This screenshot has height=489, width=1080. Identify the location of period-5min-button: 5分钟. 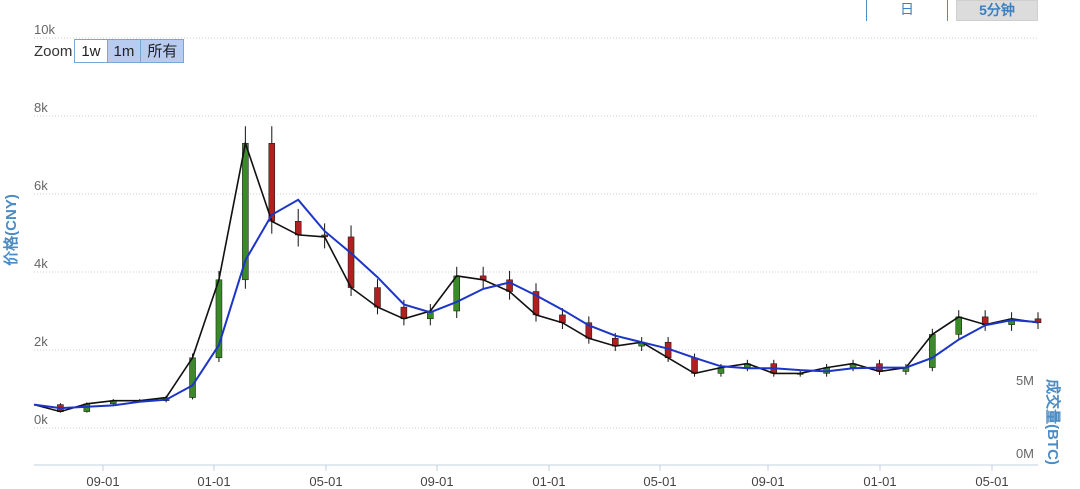
(997, 10).